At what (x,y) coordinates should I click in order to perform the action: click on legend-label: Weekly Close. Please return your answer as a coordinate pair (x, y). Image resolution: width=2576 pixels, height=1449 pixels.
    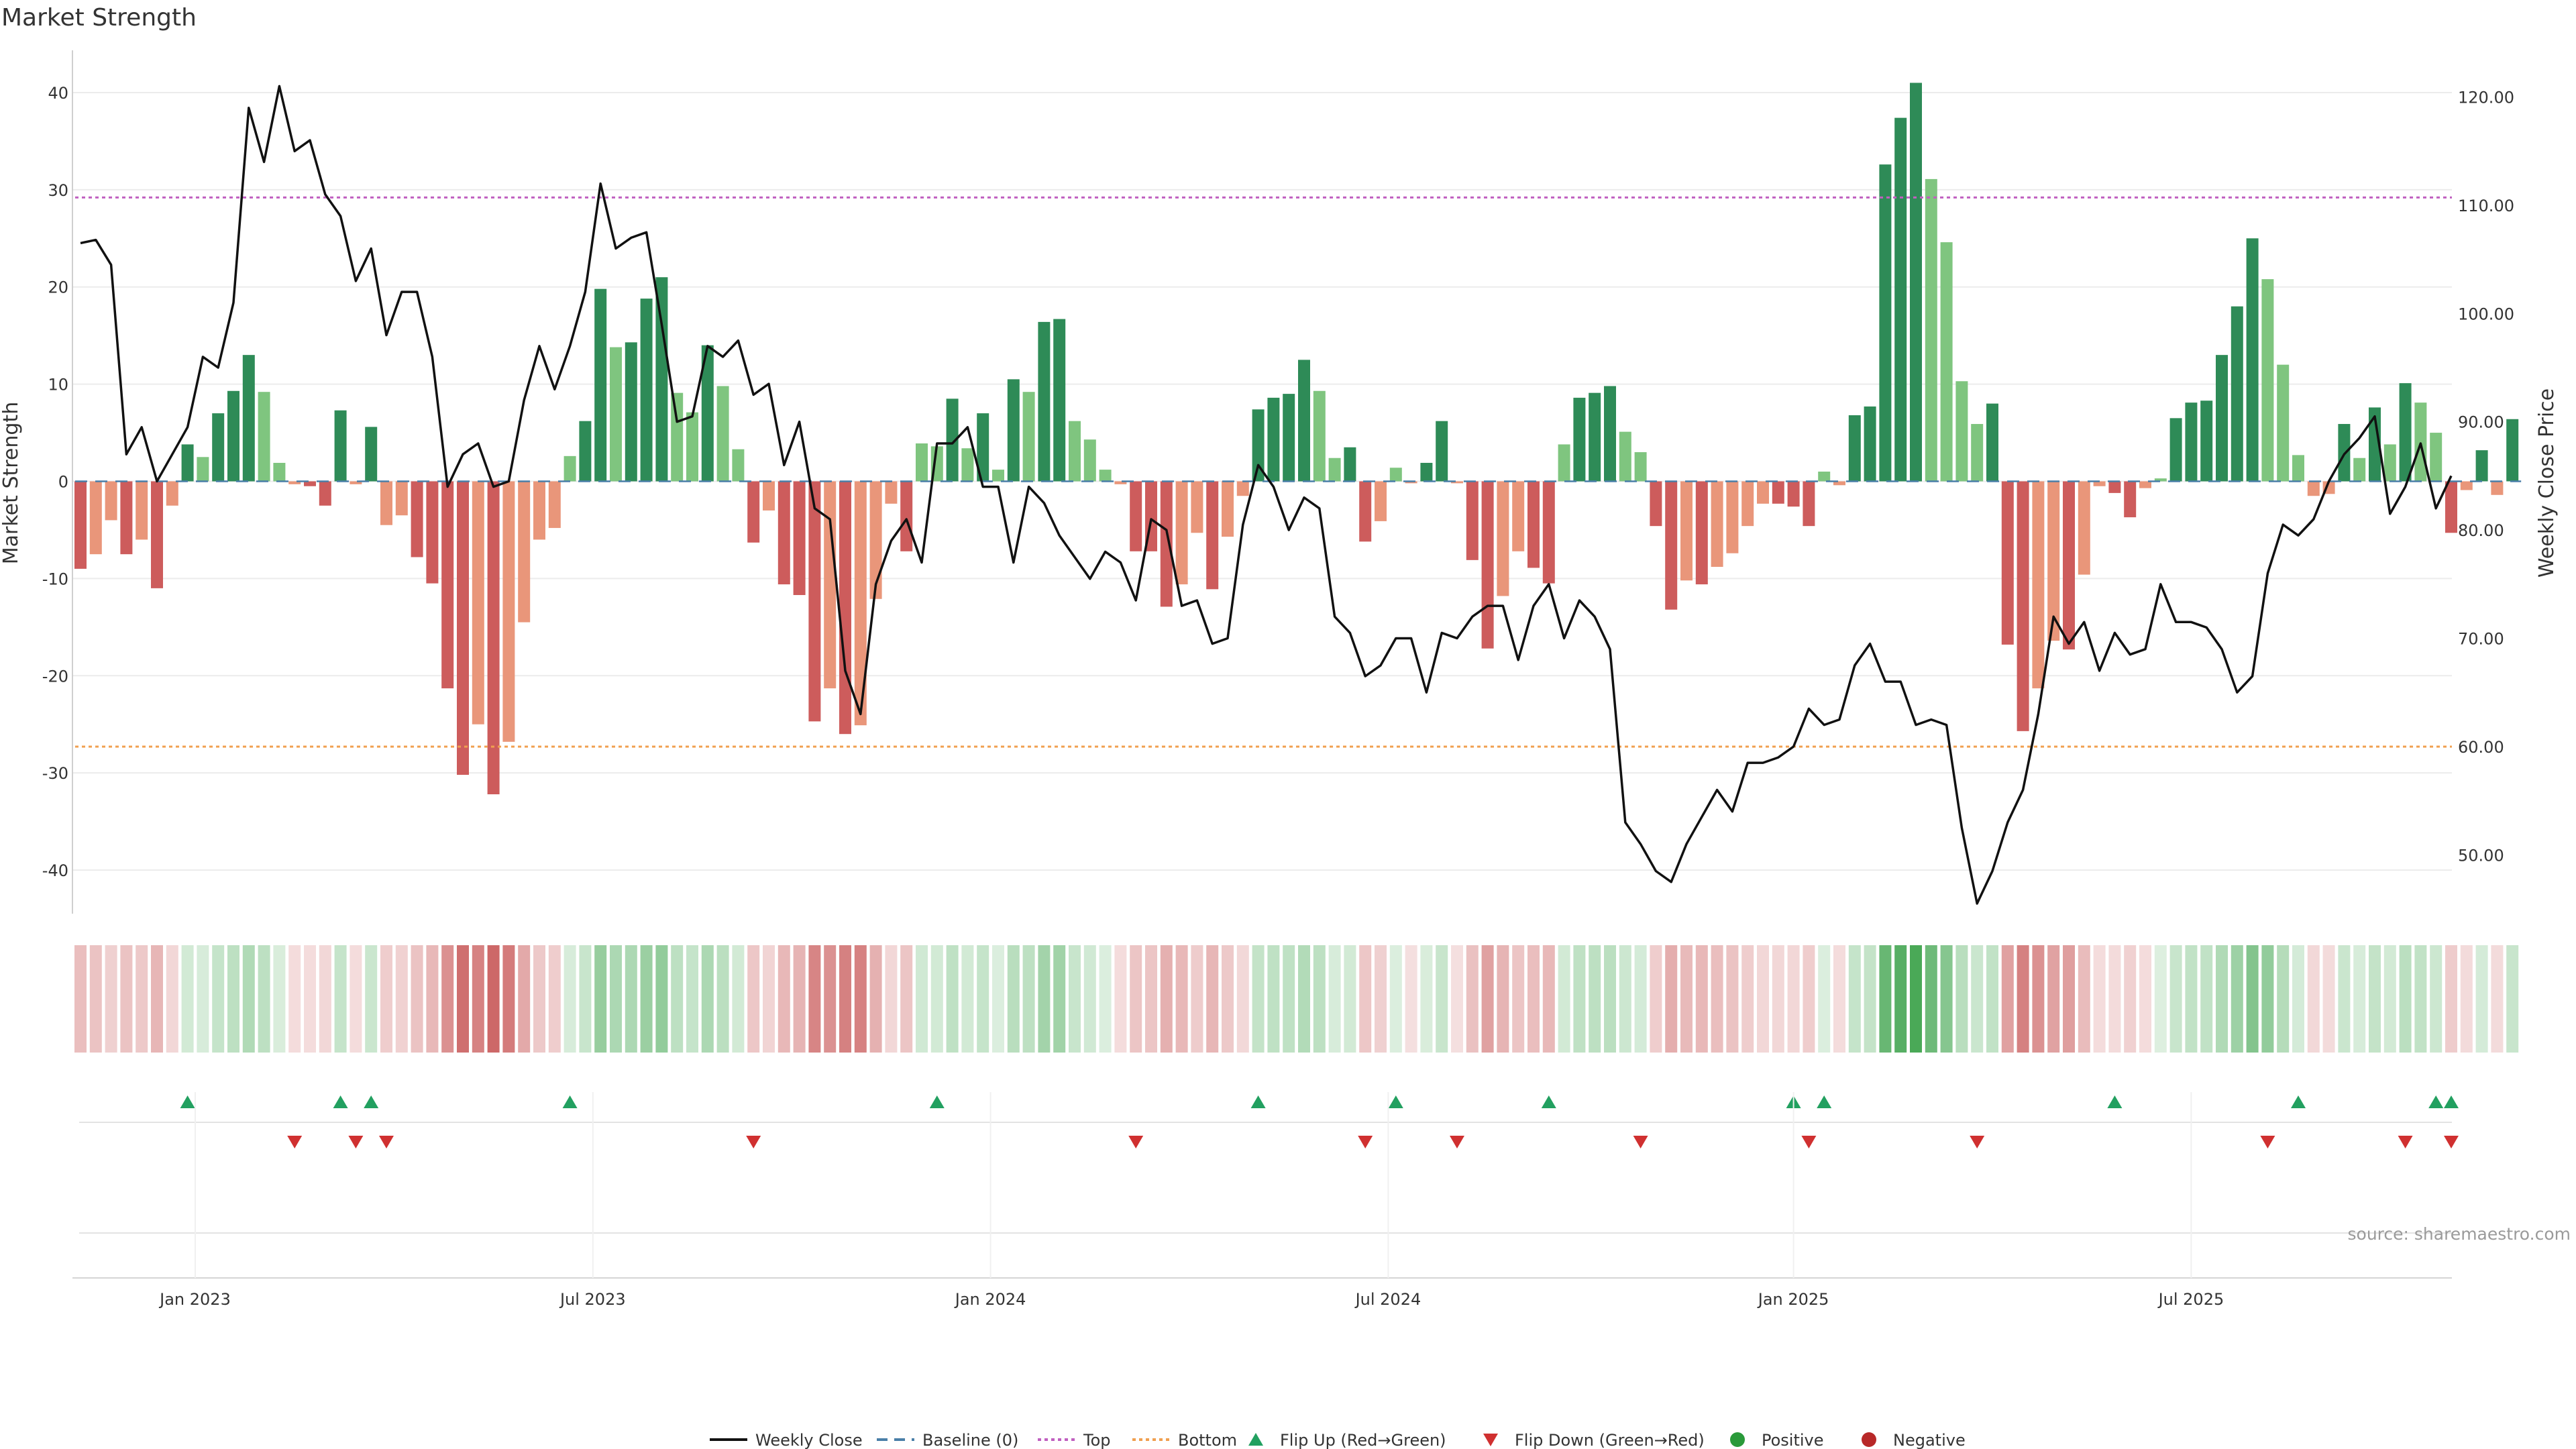
    Looking at the image, I should click on (809, 1440).